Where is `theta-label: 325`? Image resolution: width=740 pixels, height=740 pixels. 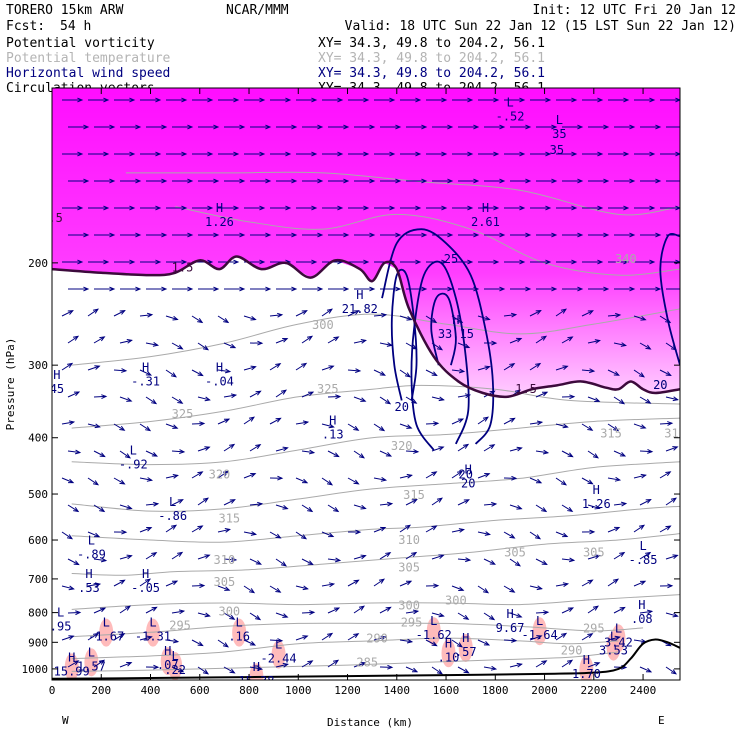
theta-label: 325 is located at coordinates (183, 414).